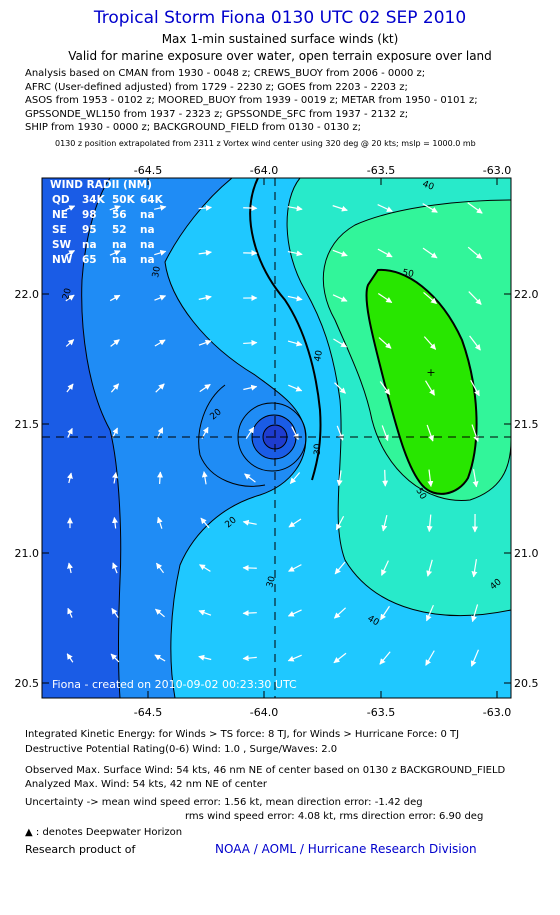 Image resolution: width=560 pixels, height=915 pixels. What do you see at coordinates (27, 294) in the screenshot?
I see `lat-tick-label-left: 22.0` at bounding box center [27, 294].